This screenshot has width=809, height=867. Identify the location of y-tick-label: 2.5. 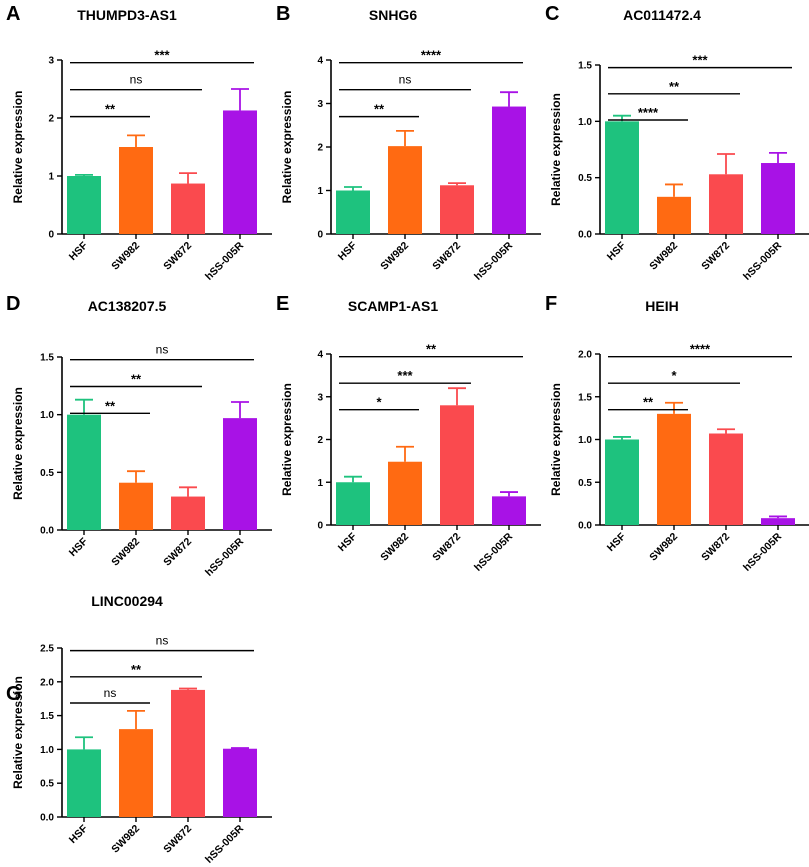
(47, 649).